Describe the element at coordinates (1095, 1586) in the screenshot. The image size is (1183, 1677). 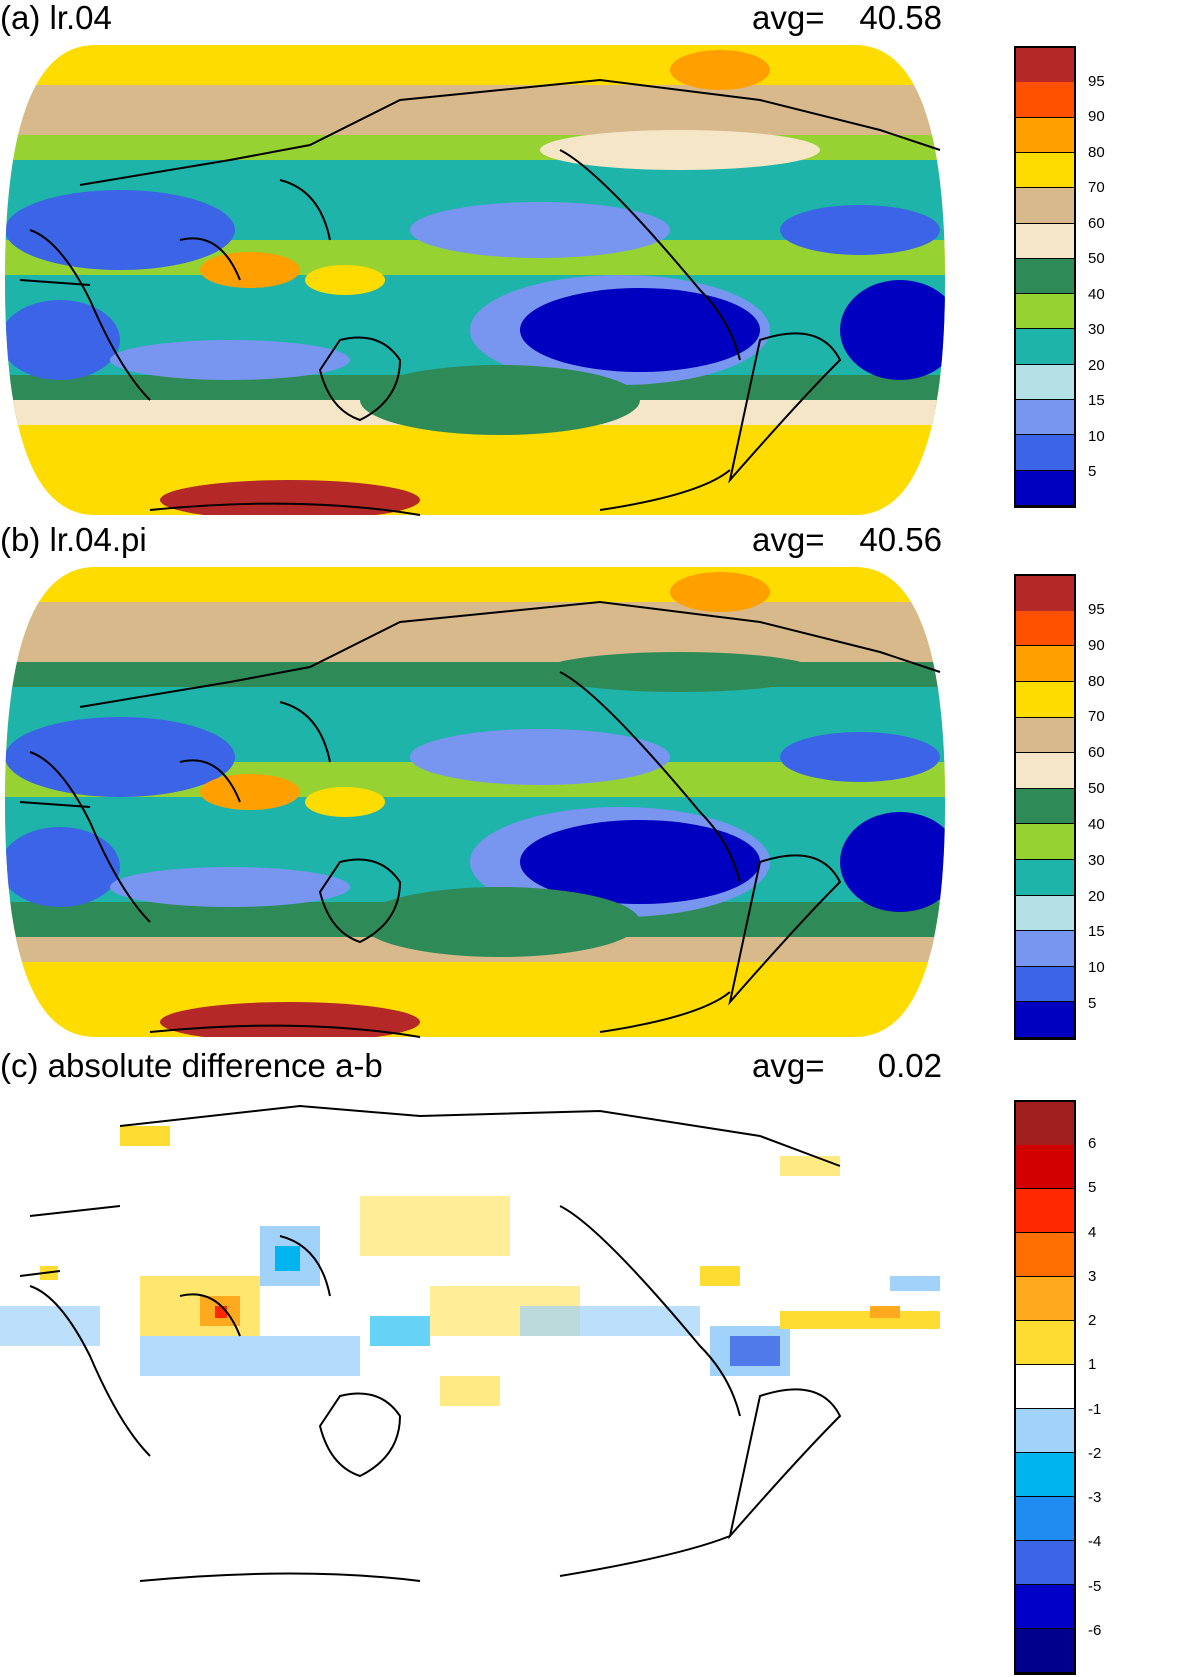
I see `colorbar-tick-label: -5` at that location.